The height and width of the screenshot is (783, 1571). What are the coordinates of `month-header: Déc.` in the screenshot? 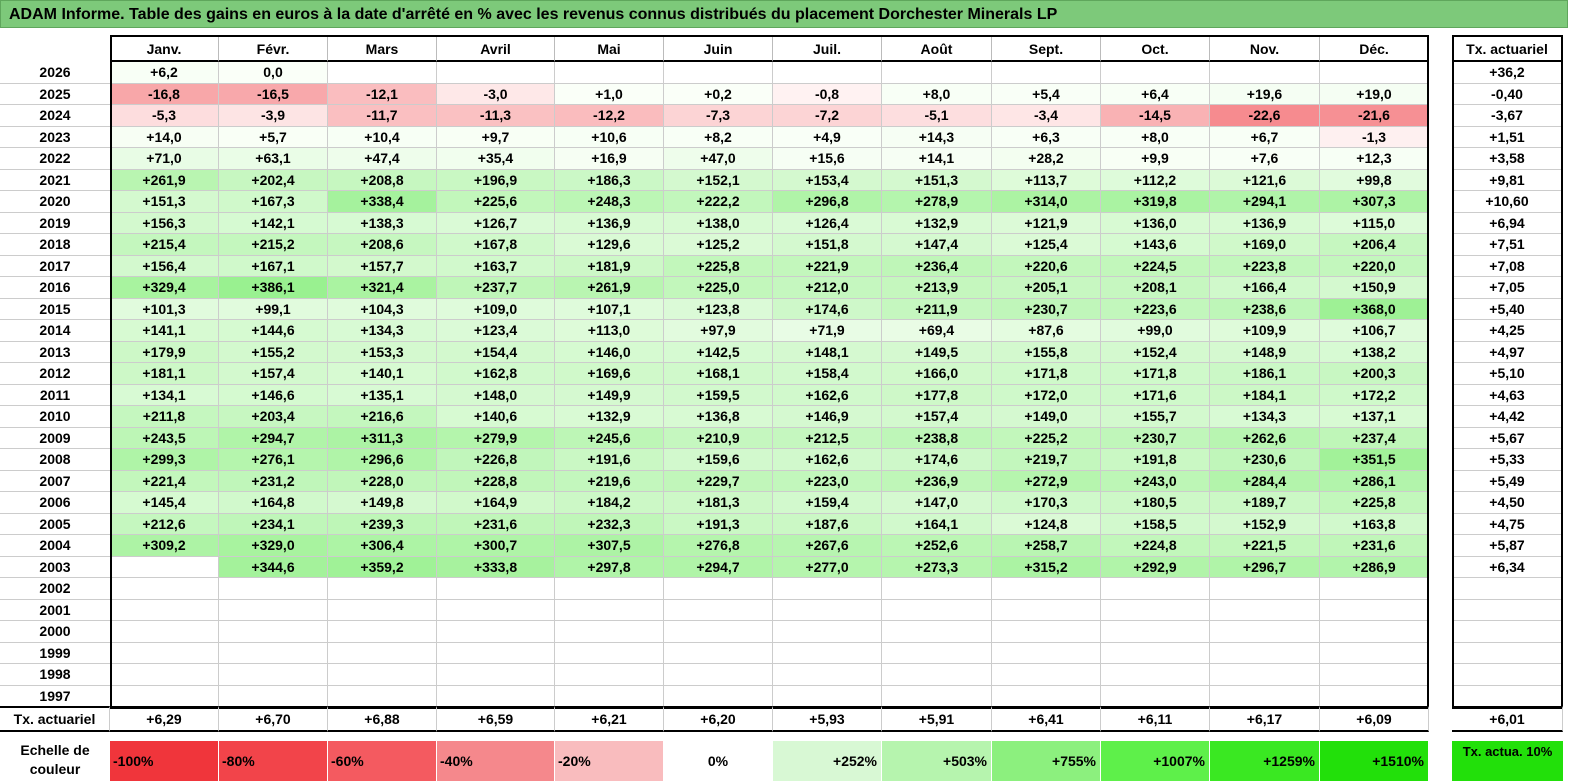 It's located at (1374, 48).